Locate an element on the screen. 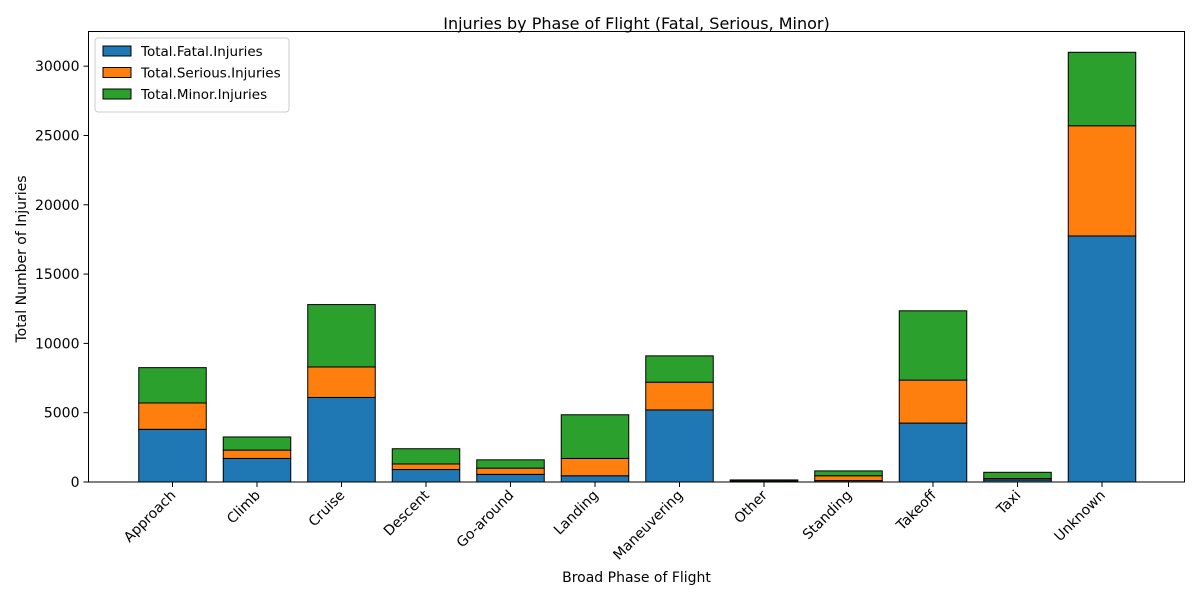 The image size is (1200, 600). y-tick-label: 20000 is located at coordinates (57, 206).